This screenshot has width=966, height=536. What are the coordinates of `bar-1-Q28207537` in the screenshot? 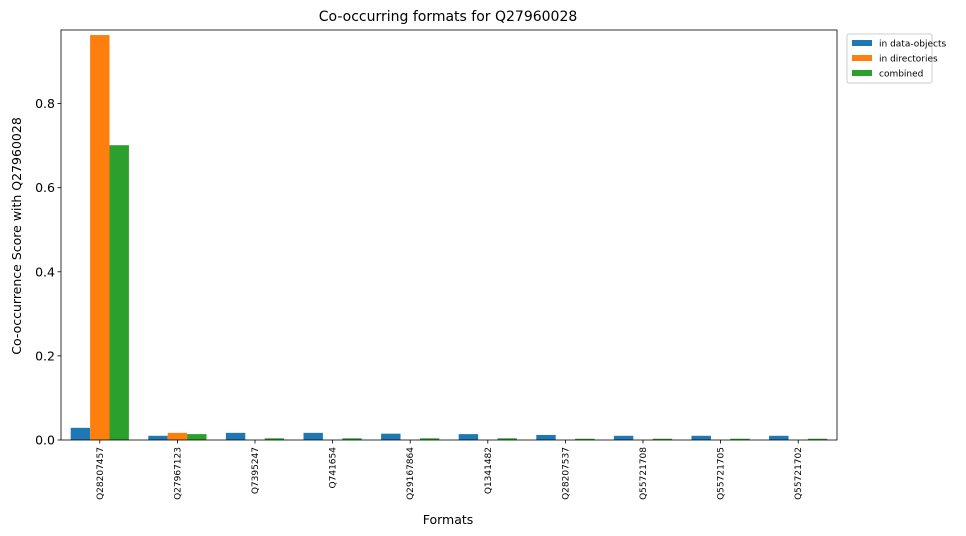 It's located at (546, 437).